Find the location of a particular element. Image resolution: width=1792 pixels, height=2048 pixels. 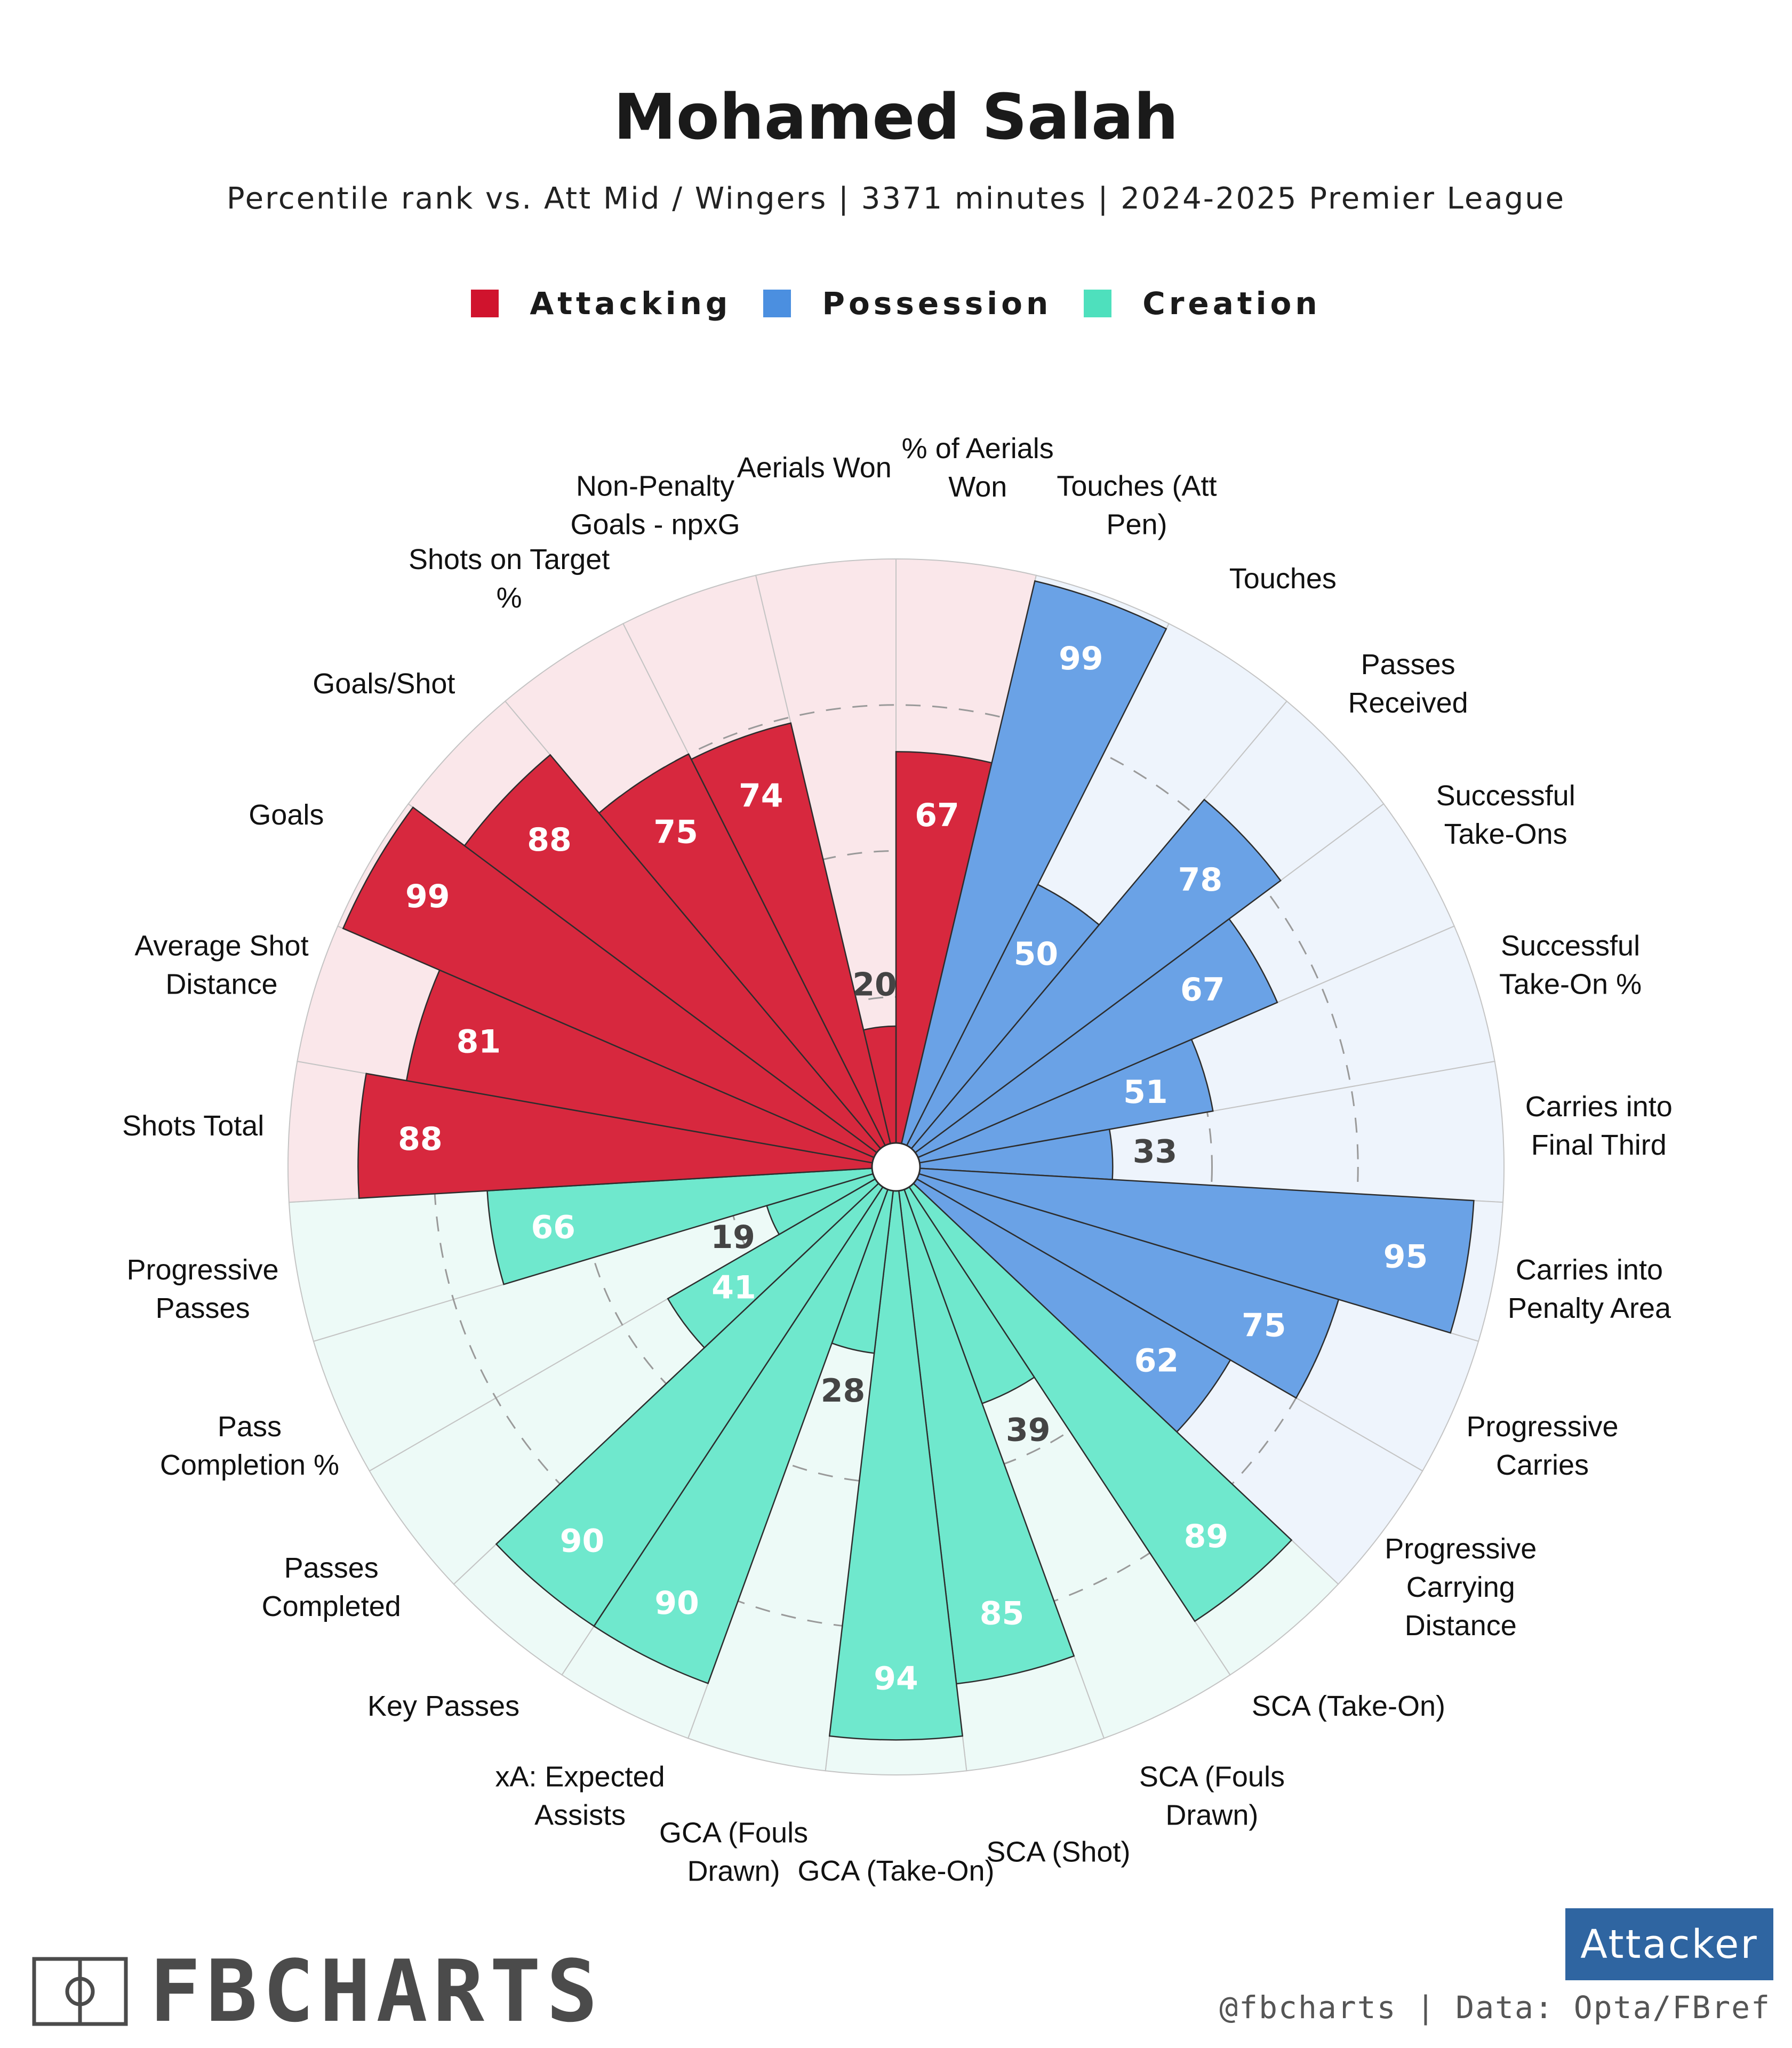

category-label-line: SCA (Shot) is located at coordinates (1058, 1852).